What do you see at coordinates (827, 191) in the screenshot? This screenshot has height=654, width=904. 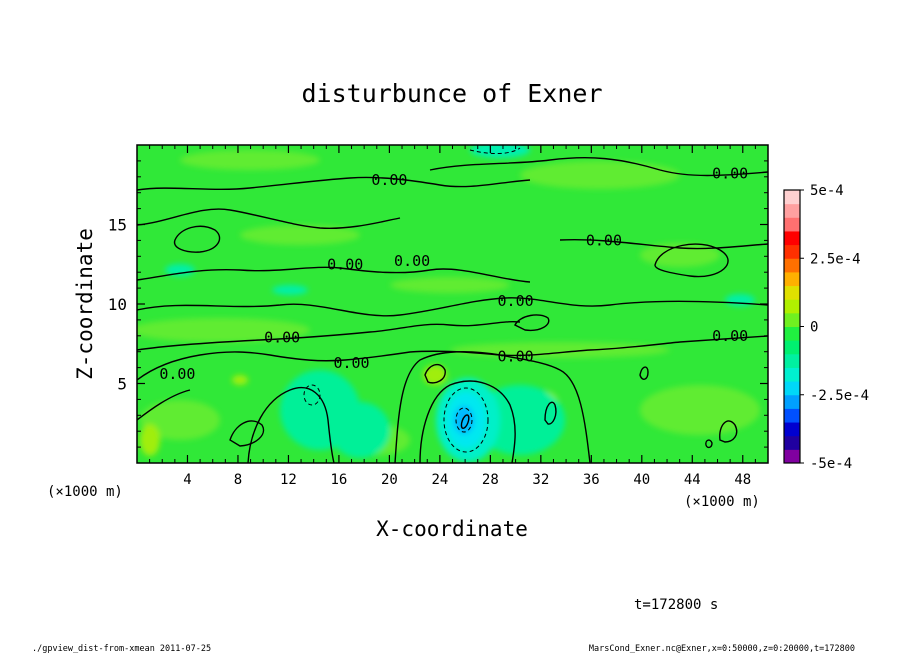 I see `colorbar-label: 5e-4` at bounding box center [827, 191].